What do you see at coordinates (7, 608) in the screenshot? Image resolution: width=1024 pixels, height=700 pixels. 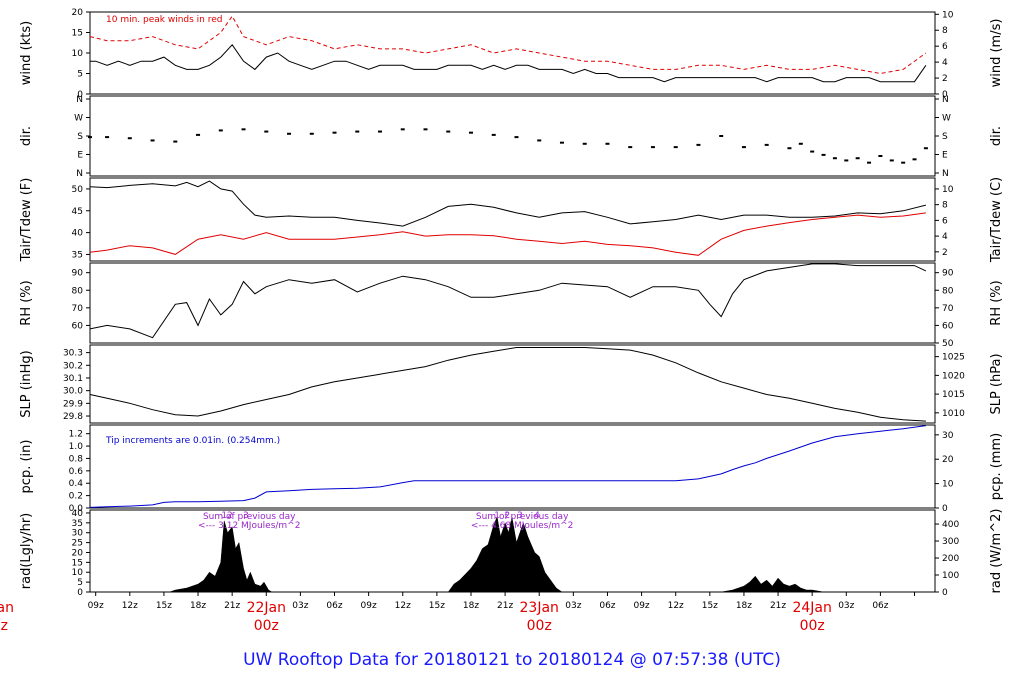 I see `day-label-partial-date: Jan` at bounding box center [7, 608].